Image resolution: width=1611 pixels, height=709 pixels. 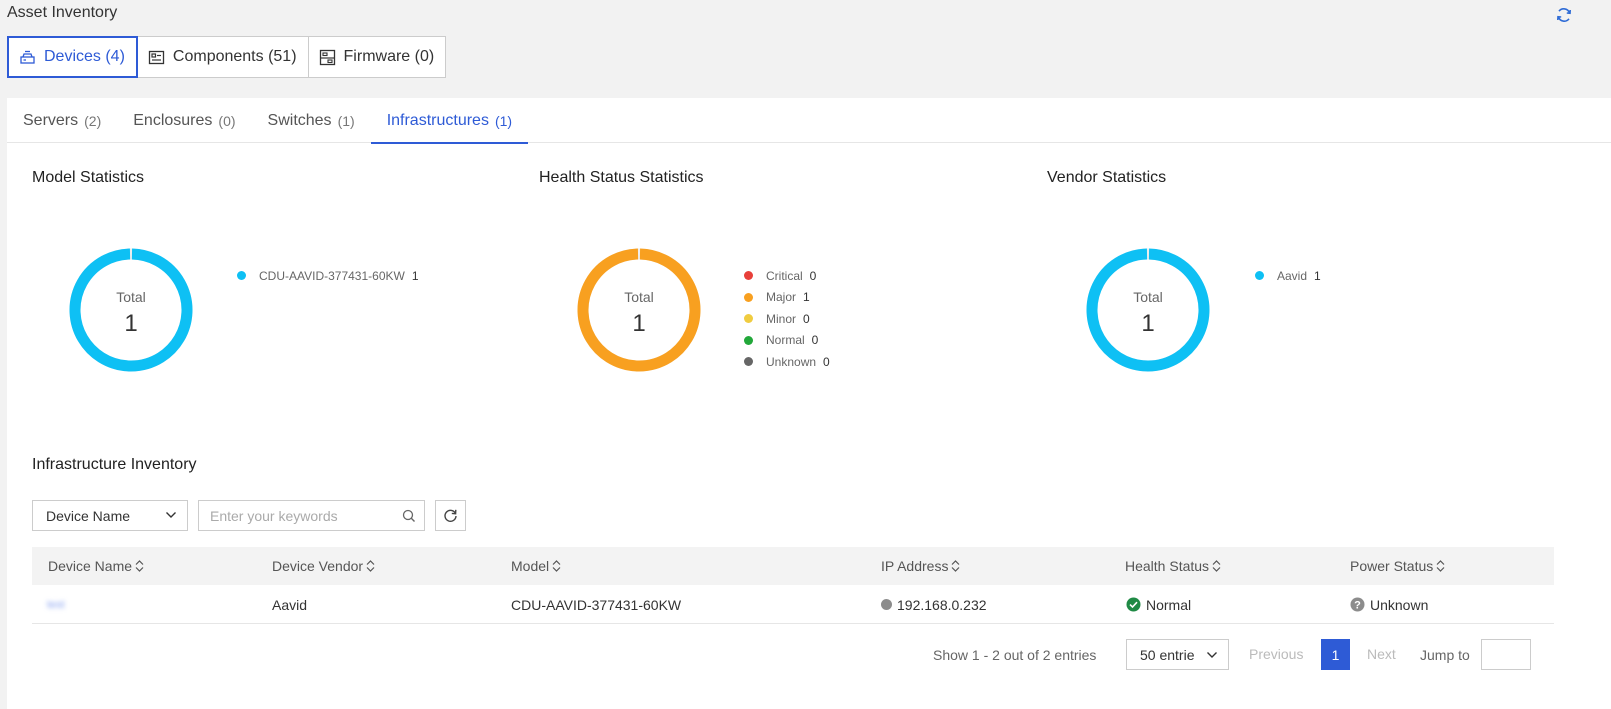 I want to click on tab-enclosures: Enclosures (0), so click(x=184, y=120).